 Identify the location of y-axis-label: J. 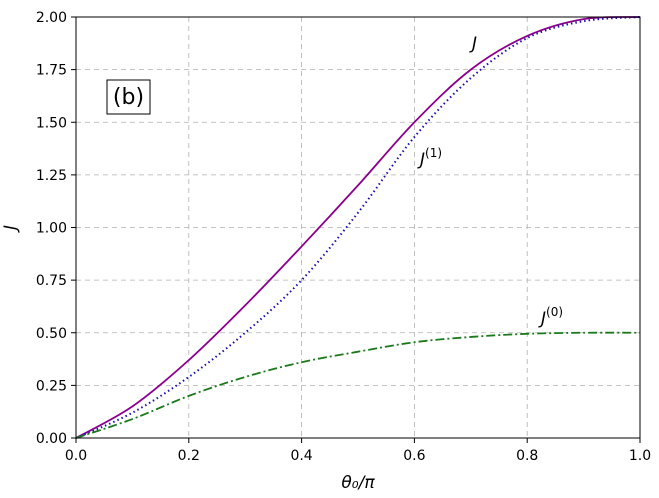
(11, 229).